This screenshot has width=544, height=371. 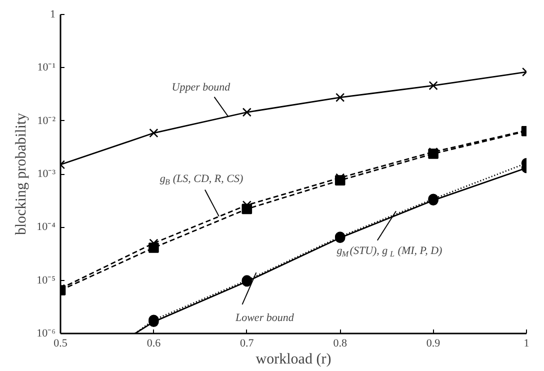 What do you see at coordinates (154, 344) in the screenshot?
I see `x-tick-label: 0.6` at bounding box center [154, 344].